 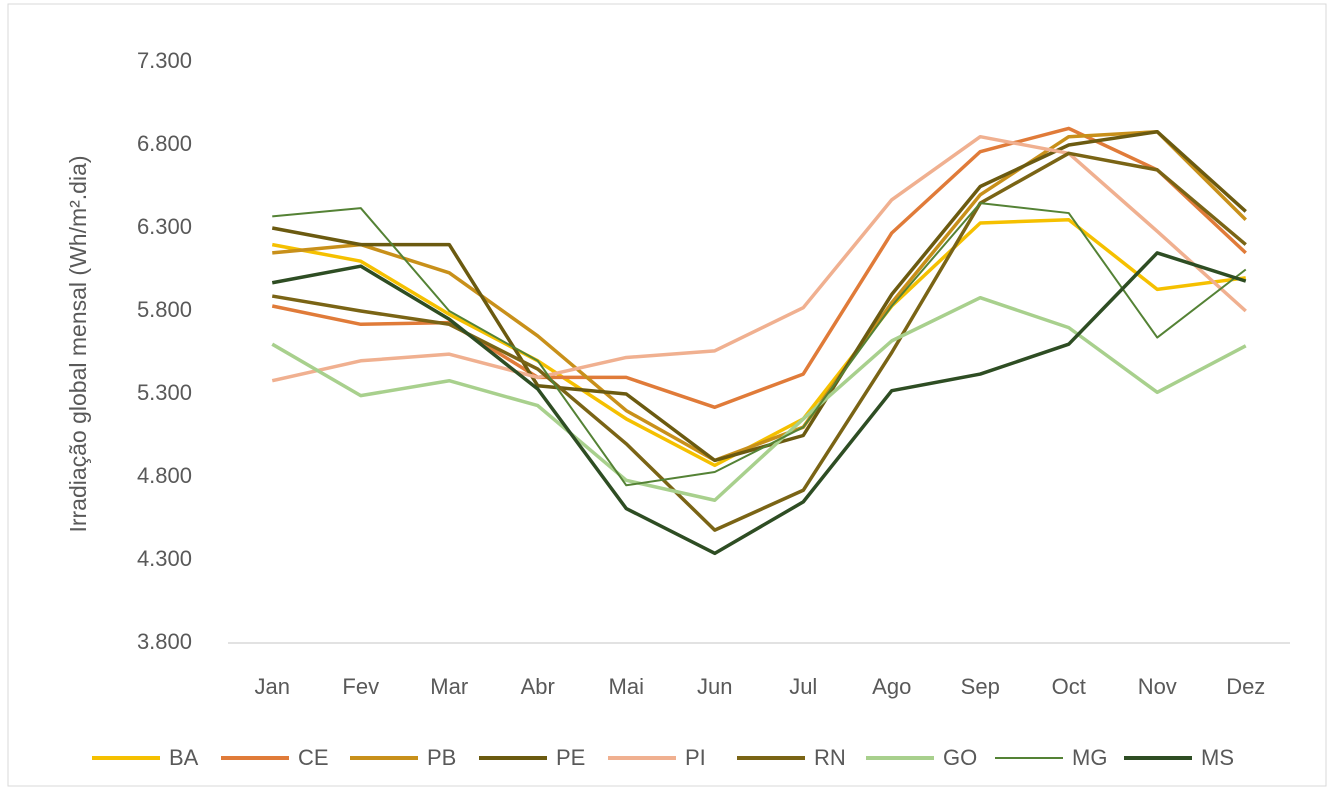 I want to click on x-tick-label: Mar, so click(x=449, y=686).